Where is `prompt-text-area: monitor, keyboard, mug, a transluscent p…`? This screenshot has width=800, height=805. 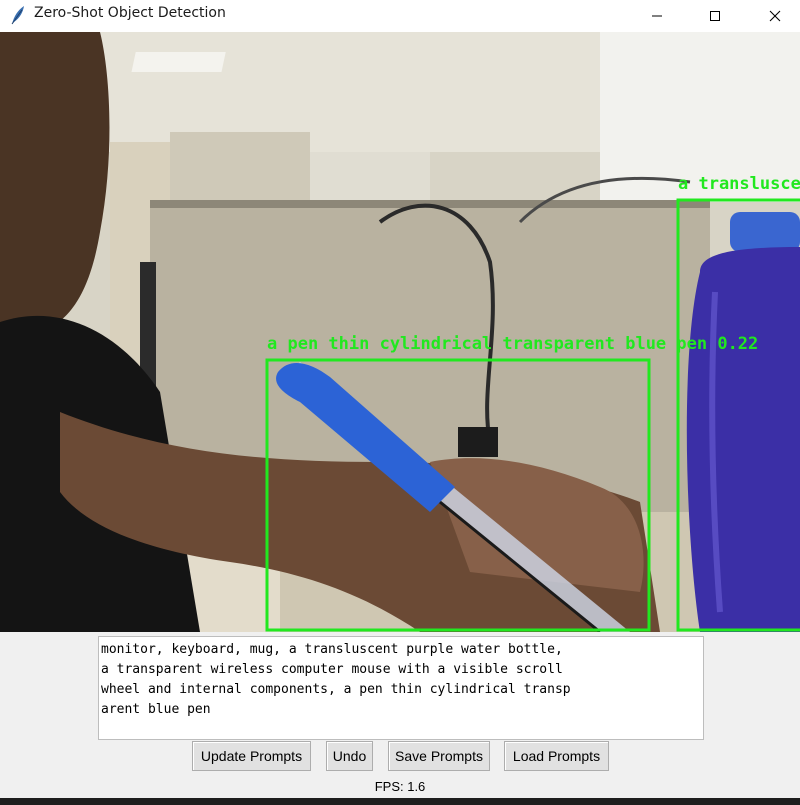
prompt-text-area: monitor, keyboard, mug, a transluscent p… is located at coordinates (401, 688).